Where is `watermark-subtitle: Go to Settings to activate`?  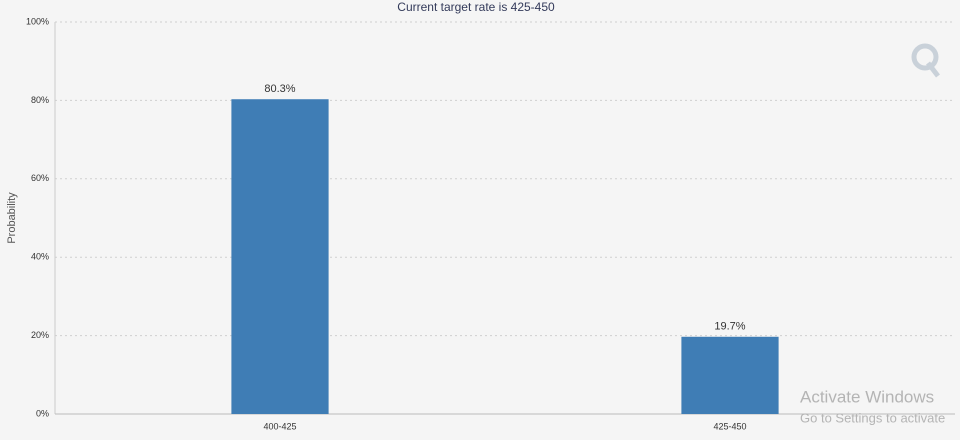
watermark-subtitle: Go to Settings to activate is located at coordinates (872, 417).